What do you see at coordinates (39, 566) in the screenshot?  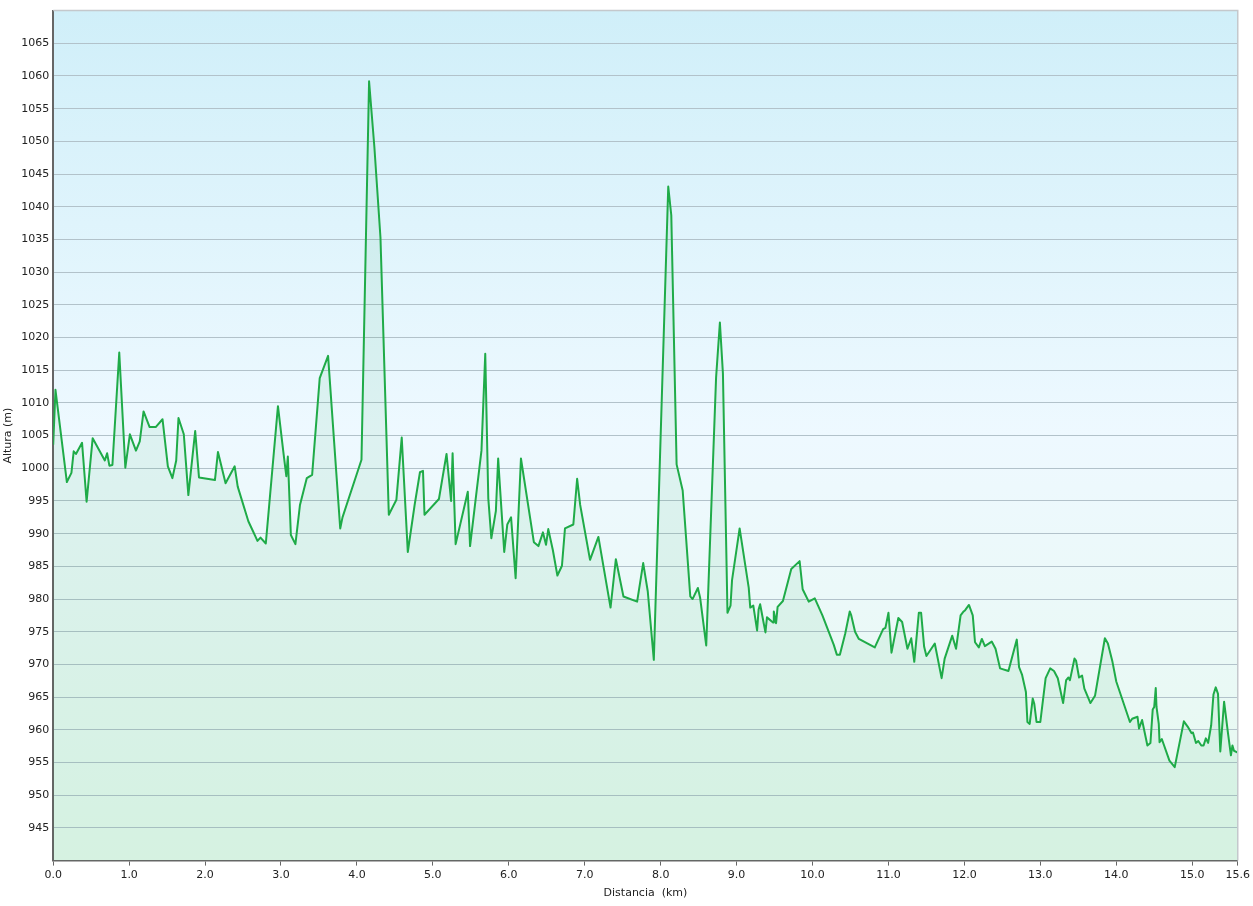 I see `y-tick-label: 985` at bounding box center [39, 566].